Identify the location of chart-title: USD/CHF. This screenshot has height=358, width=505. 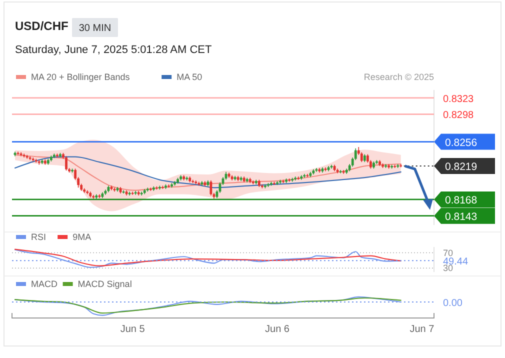
(41, 26).